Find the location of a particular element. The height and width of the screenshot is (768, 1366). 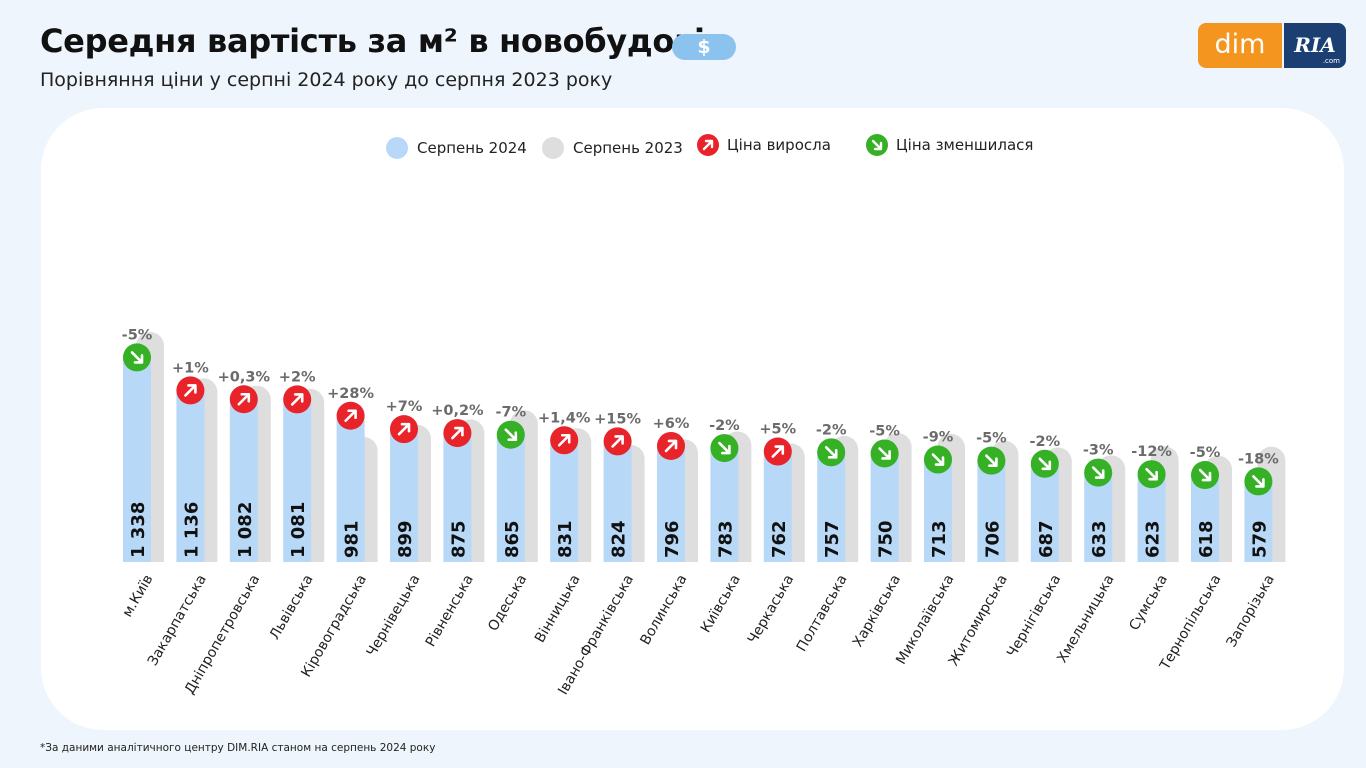

value-label: 1 081 is located at coordinates (298, 530).